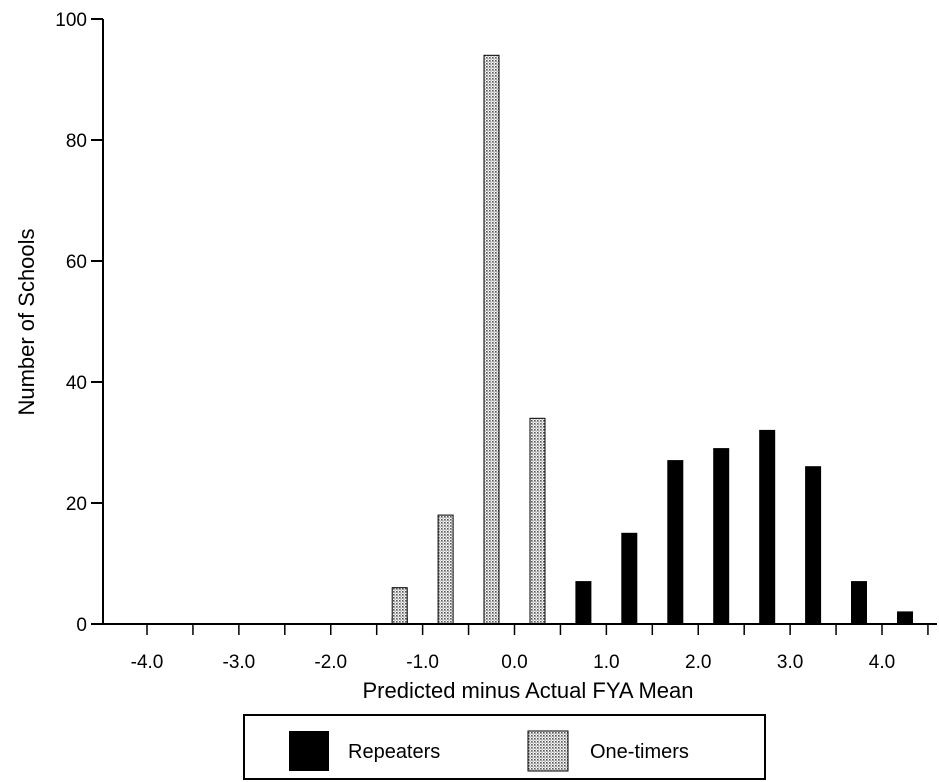 The image size is (939, 782). Describe the element at coordinates (528, 690) in the screenshot. I see `x-axis-title: Predicted minus Actual FYA Mean` at that location.